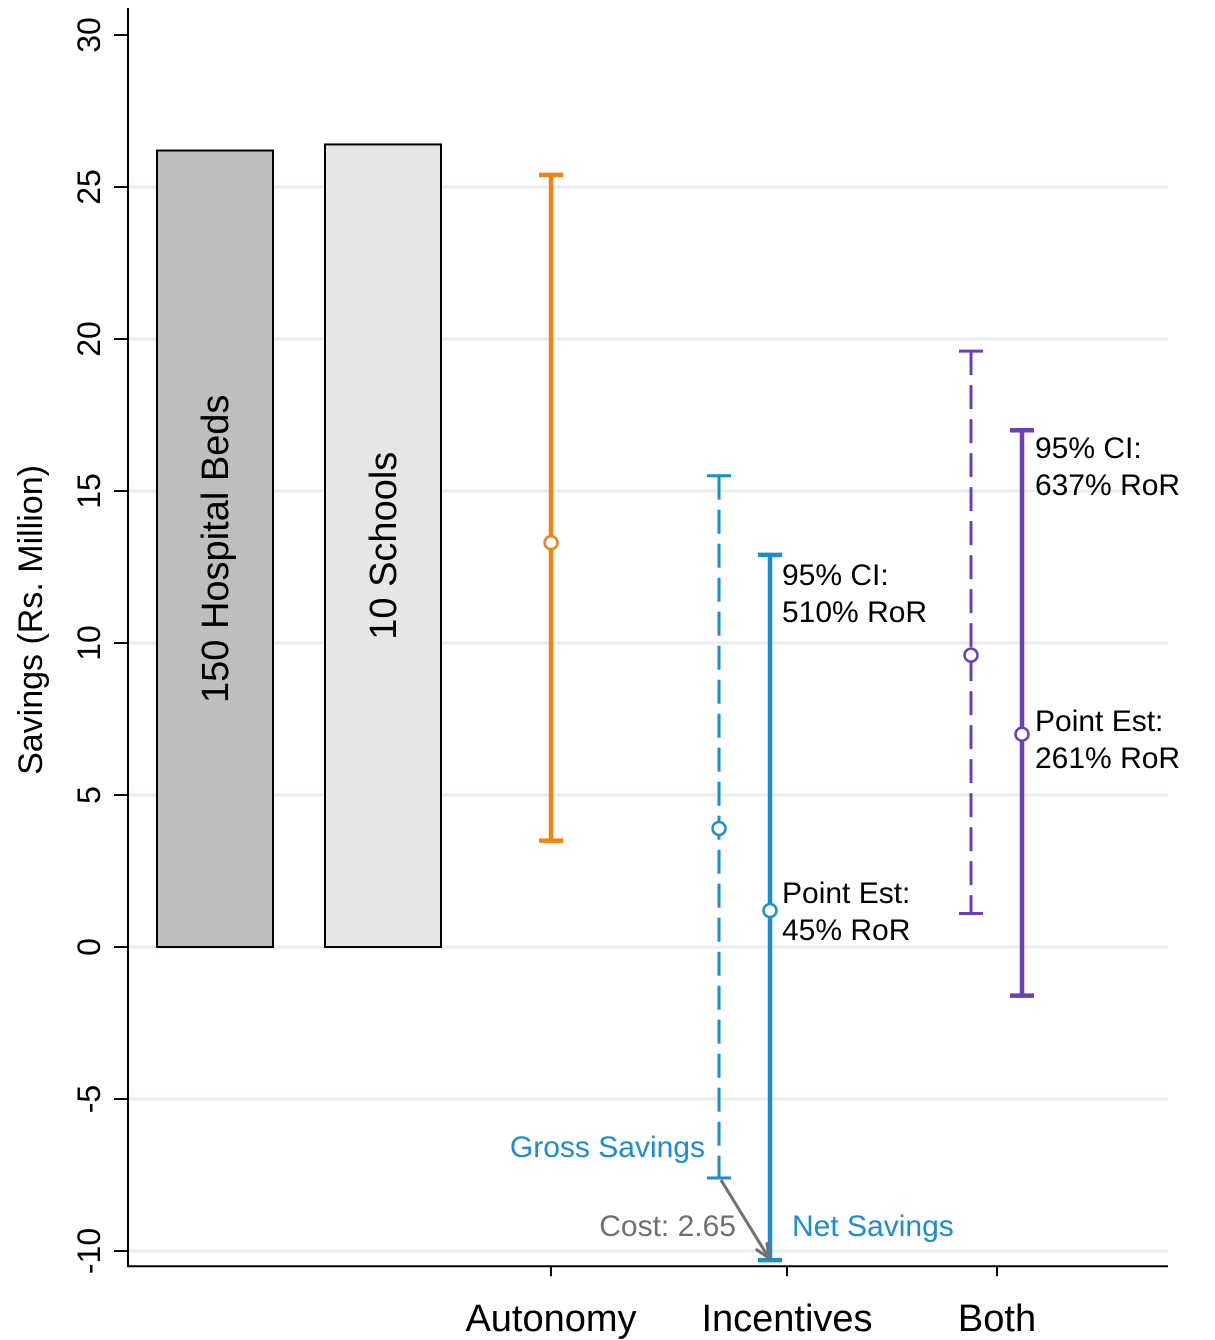  What do you see at coordinates (89, 491) in the screenshot?
I see `y-tick-label: 15` at bounding box center [89, 491].